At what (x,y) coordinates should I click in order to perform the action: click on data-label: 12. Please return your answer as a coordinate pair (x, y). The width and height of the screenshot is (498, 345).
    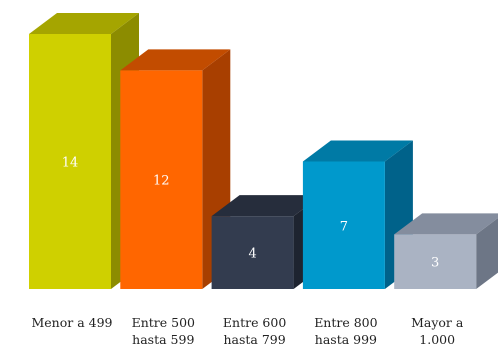
    Looking at the image, I should click on (161, 181).